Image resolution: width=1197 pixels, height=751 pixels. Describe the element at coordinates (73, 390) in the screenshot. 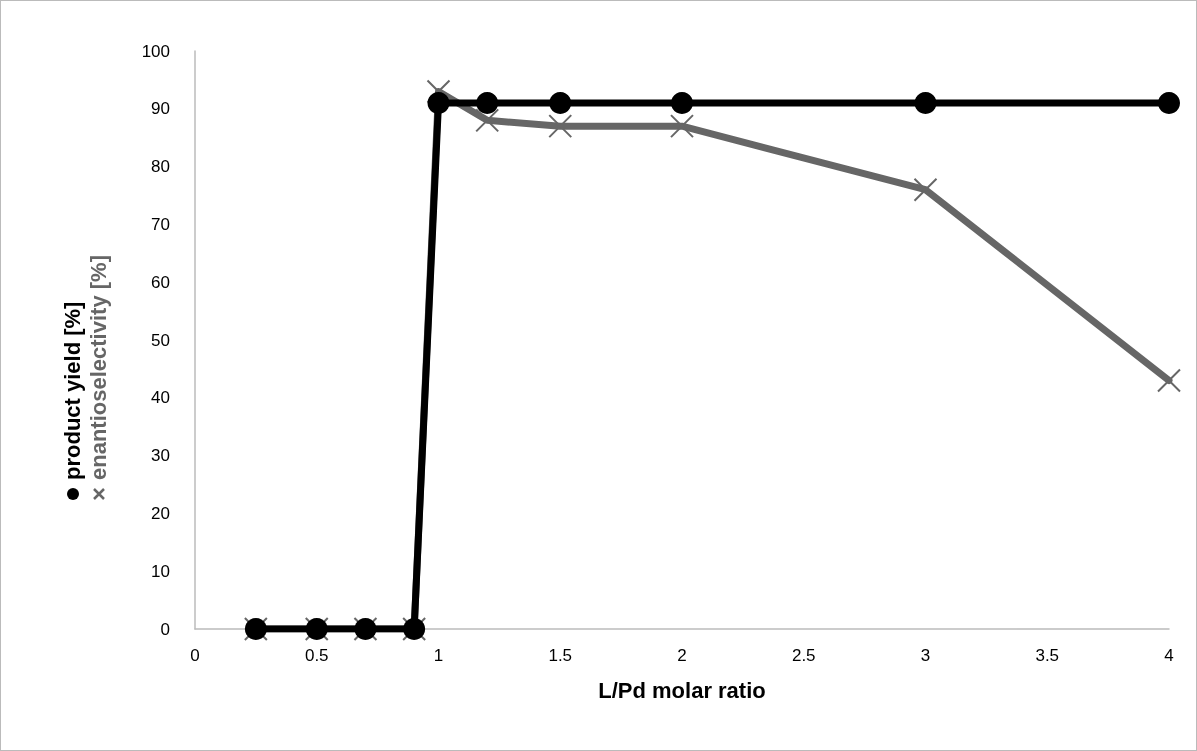

I see `text: product yield [%]` at that location.